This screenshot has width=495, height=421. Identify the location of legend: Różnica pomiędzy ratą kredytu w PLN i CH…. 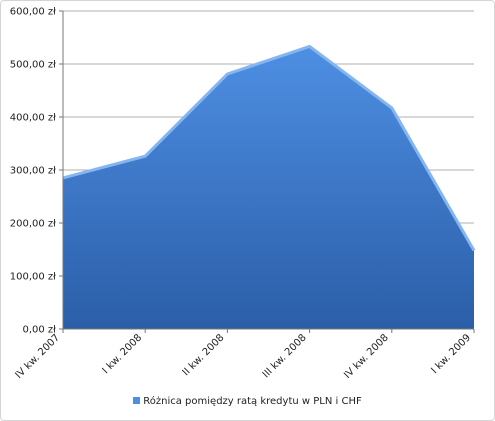
(247, 401).